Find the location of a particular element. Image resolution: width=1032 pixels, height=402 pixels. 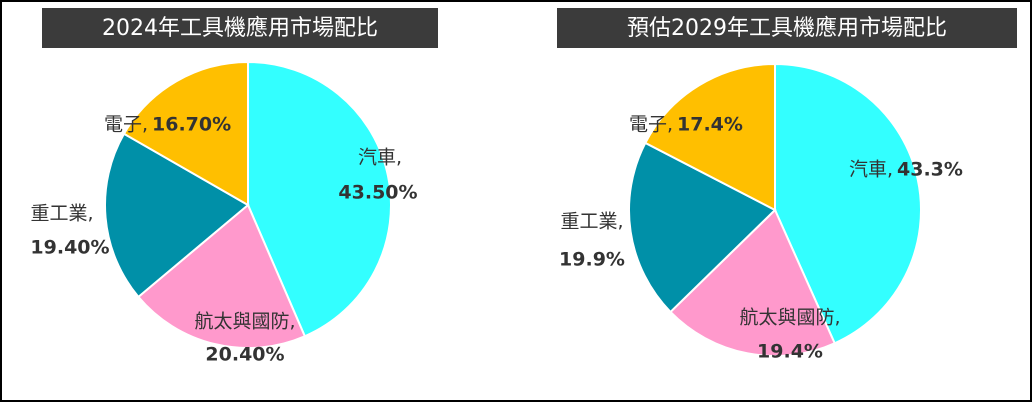

data-label: 19.40% is located at coordinates (69, 248).